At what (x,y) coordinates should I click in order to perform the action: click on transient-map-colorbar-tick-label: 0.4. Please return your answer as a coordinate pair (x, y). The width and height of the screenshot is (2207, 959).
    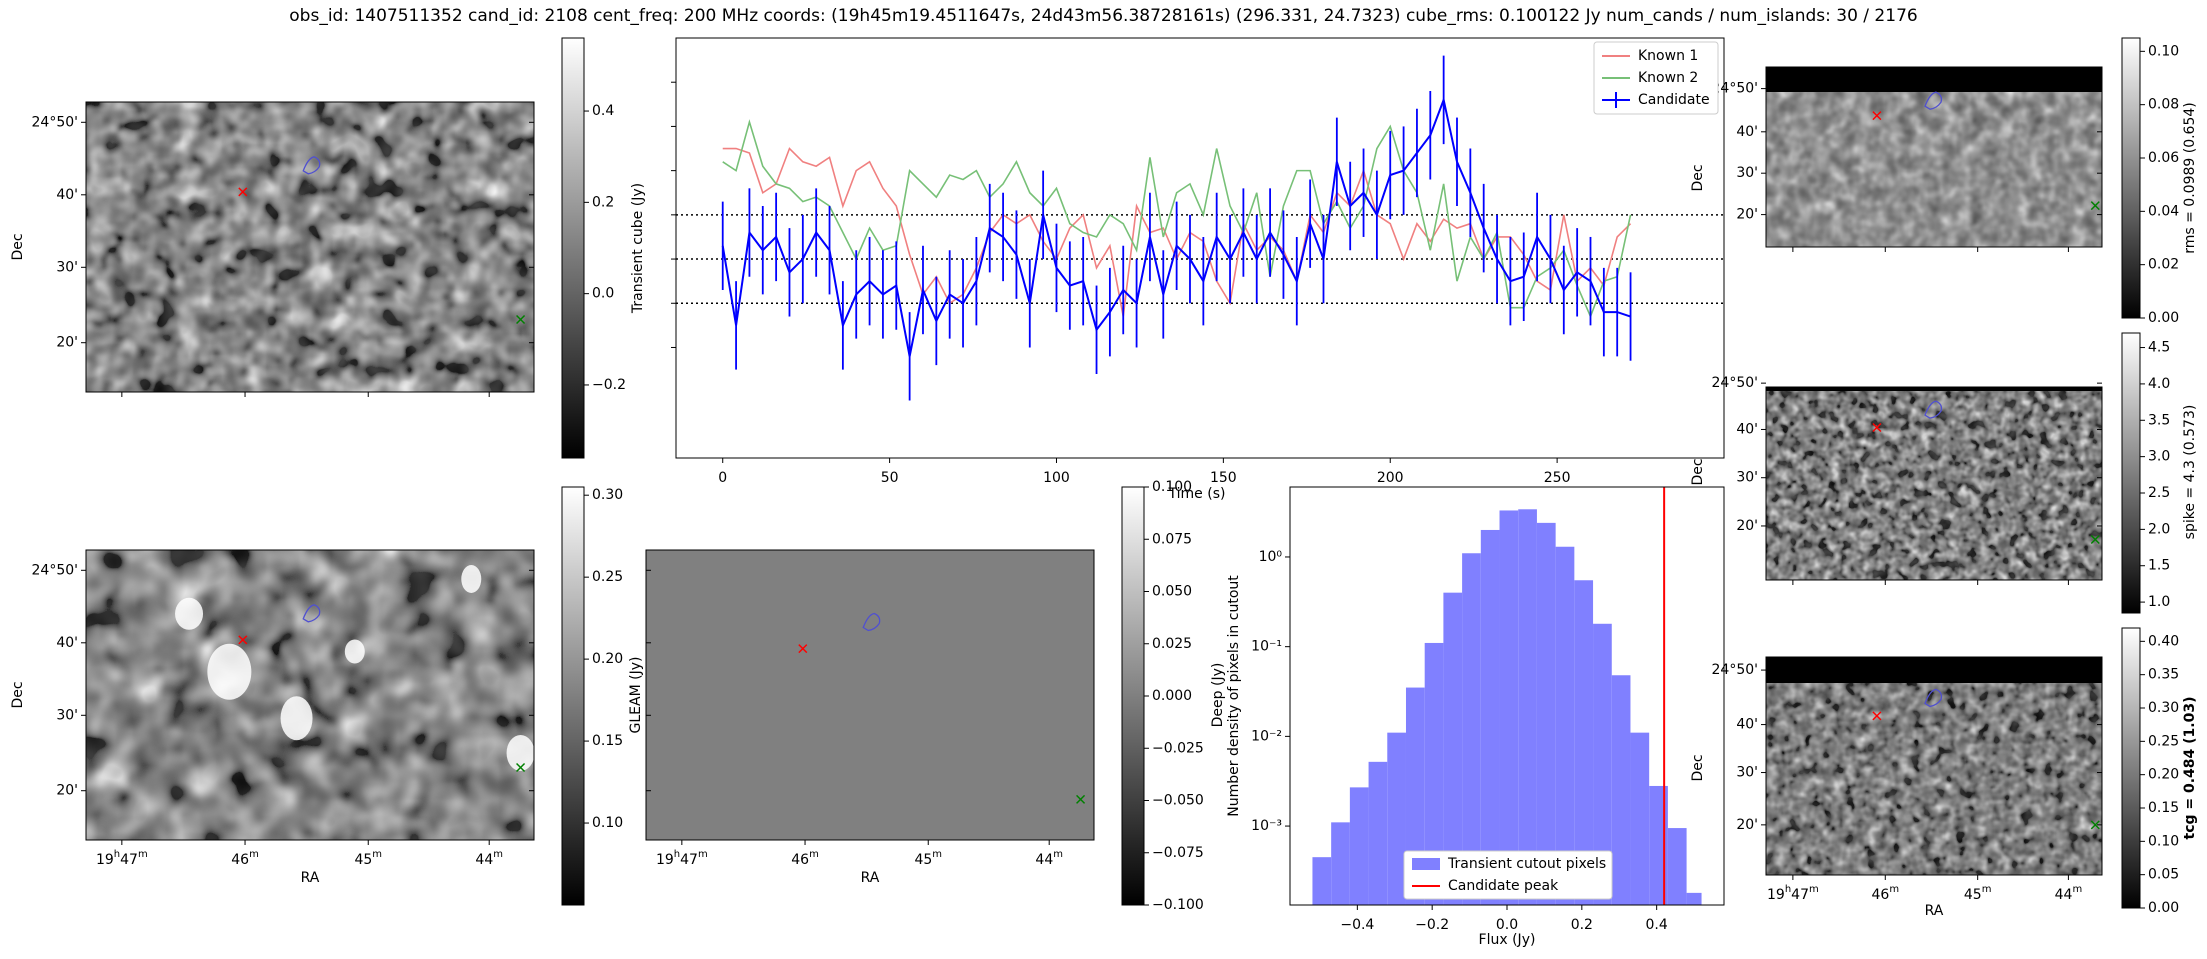
    Looking at the image, I should click on (603, 111).